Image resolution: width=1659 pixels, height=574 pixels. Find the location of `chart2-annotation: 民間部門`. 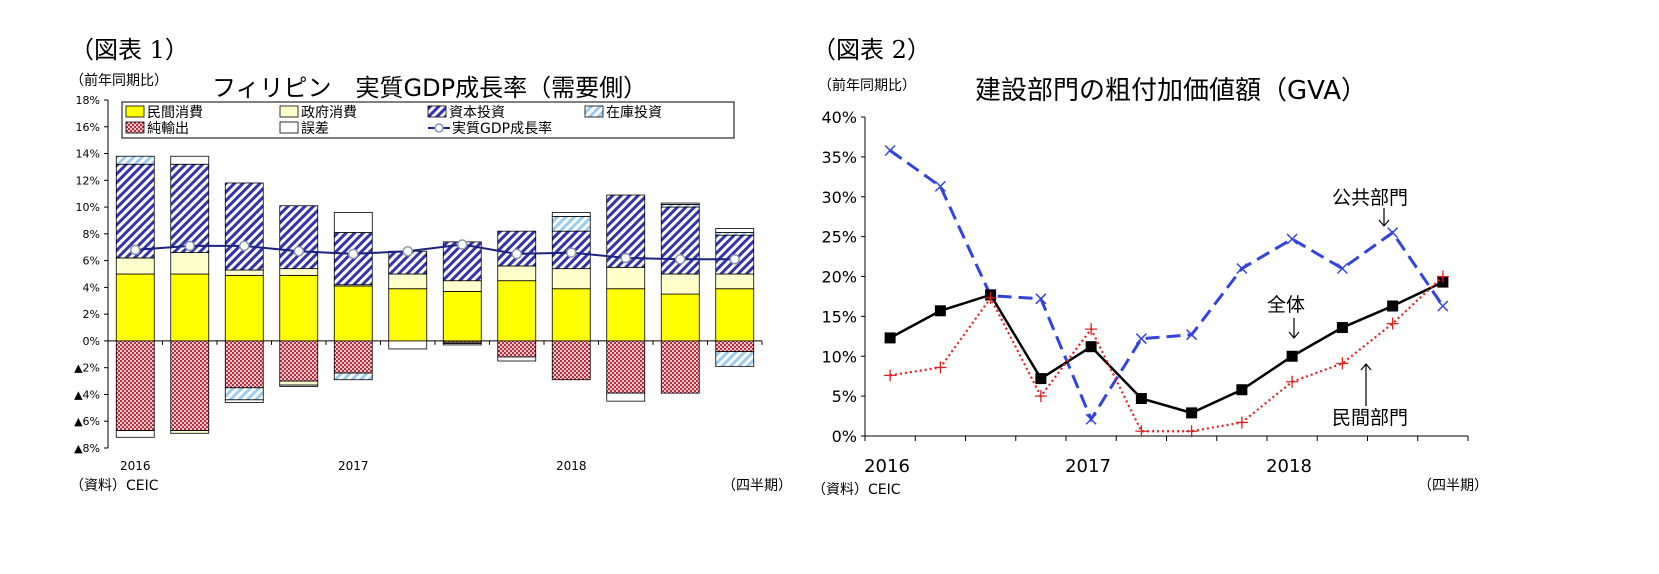

chart2-annotation: 民間部門 is located at coordinates (1370, 418).